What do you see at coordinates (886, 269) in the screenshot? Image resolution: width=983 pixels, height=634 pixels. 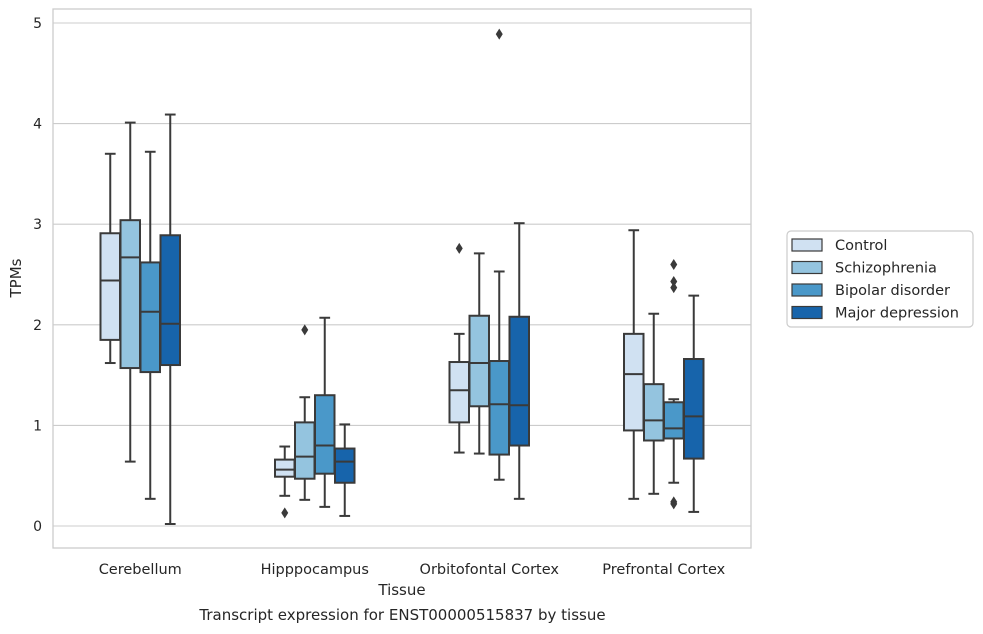 I see `legend-label: Schizophrenia` at bounding box center [886, 269].